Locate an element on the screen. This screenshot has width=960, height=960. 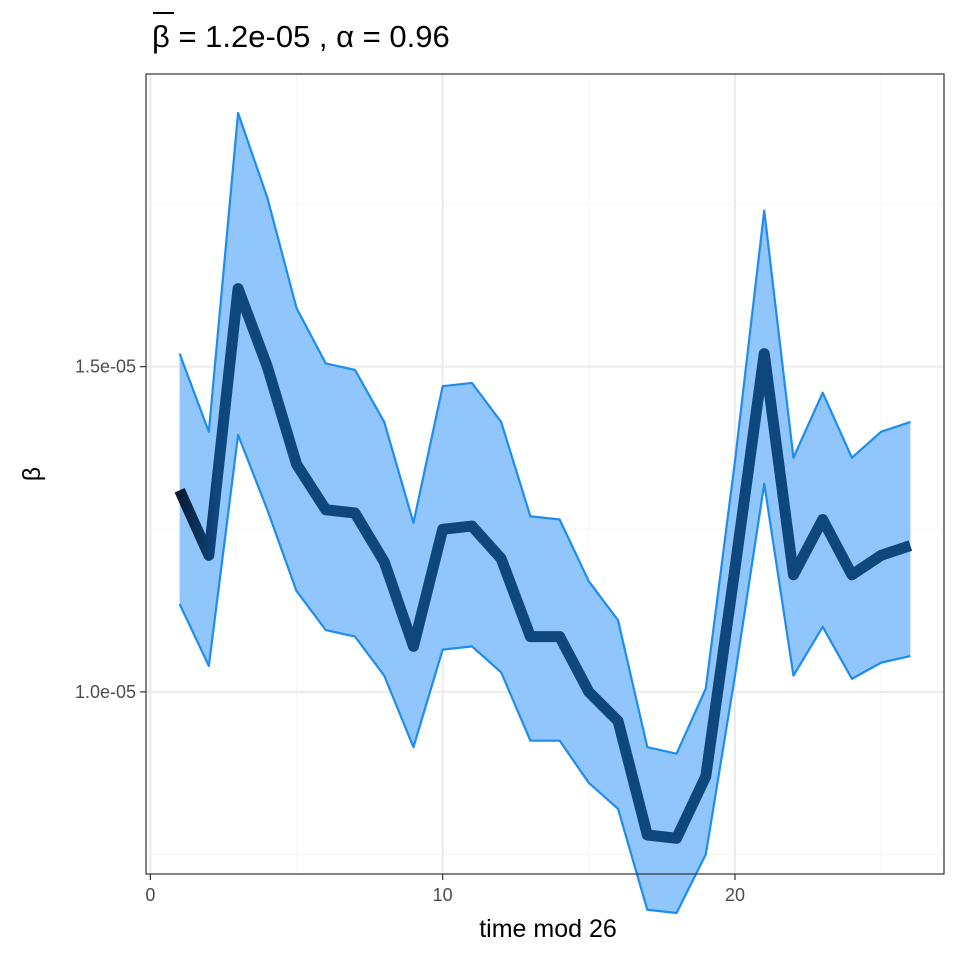
title-values: = 1.2e-05 , α = 0.96 is located at coordinates (310, 36).